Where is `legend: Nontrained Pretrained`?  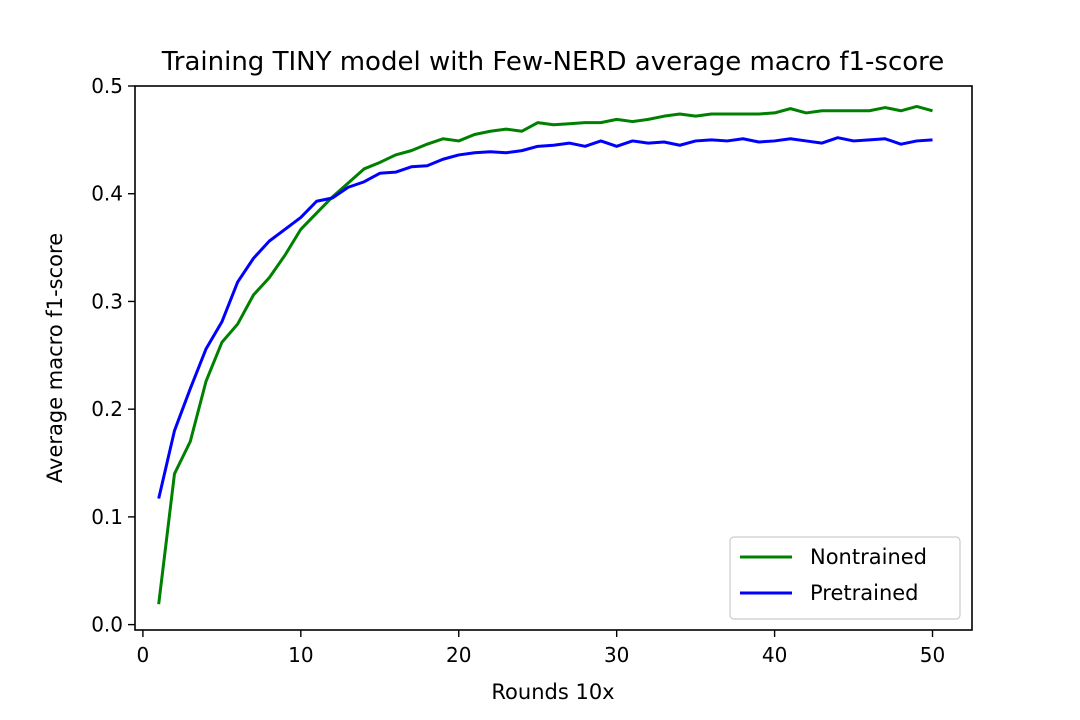
legend: Nontrained Pretrained is located at coordinates (845, 578).